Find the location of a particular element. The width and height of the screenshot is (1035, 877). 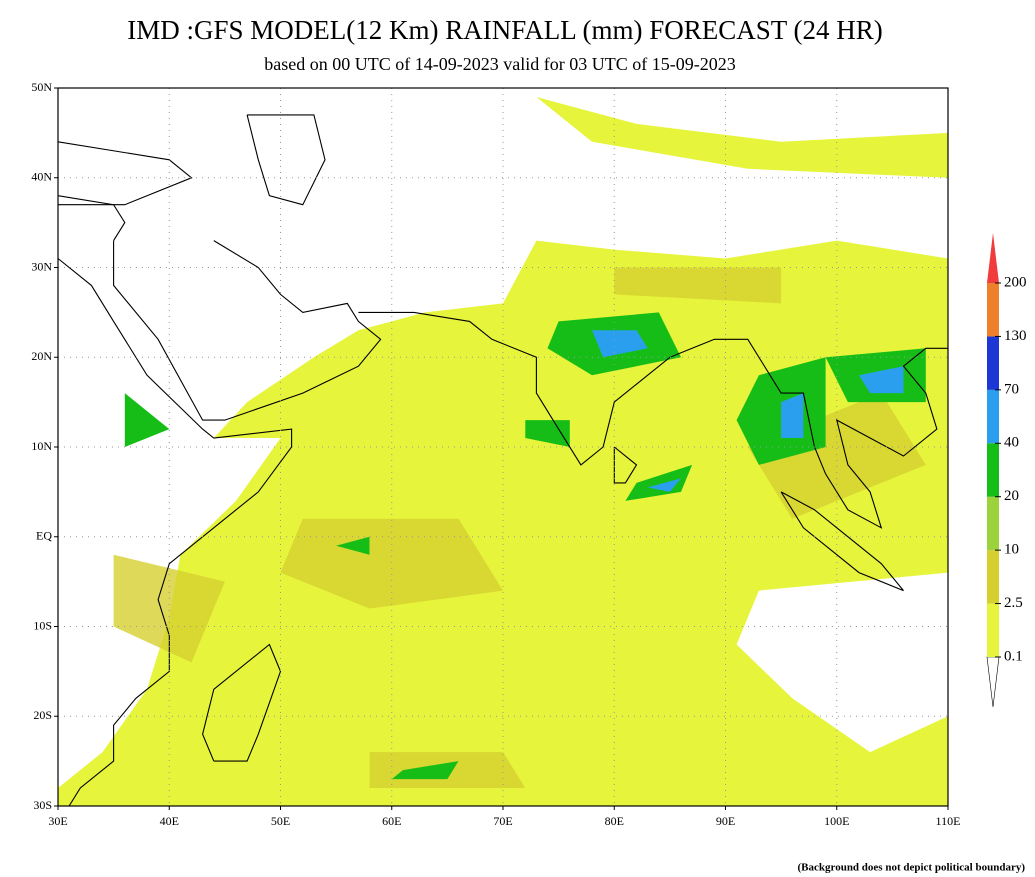

lon-label: 70E is located at coordinates (502, 821).